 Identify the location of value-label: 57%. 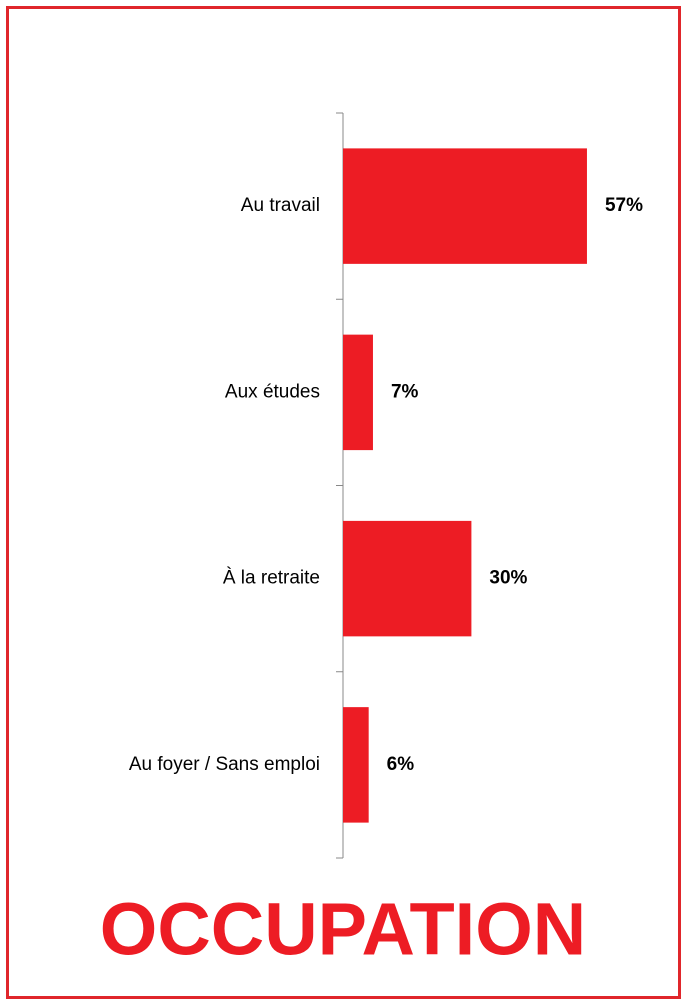
(624, 205).